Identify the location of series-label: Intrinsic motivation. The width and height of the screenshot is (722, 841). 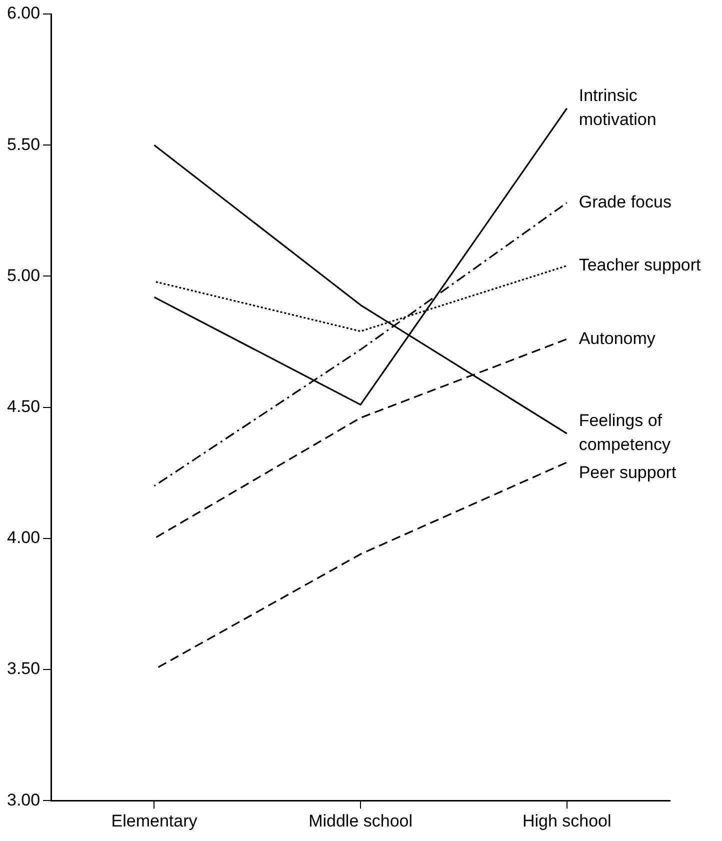
(617, 108).